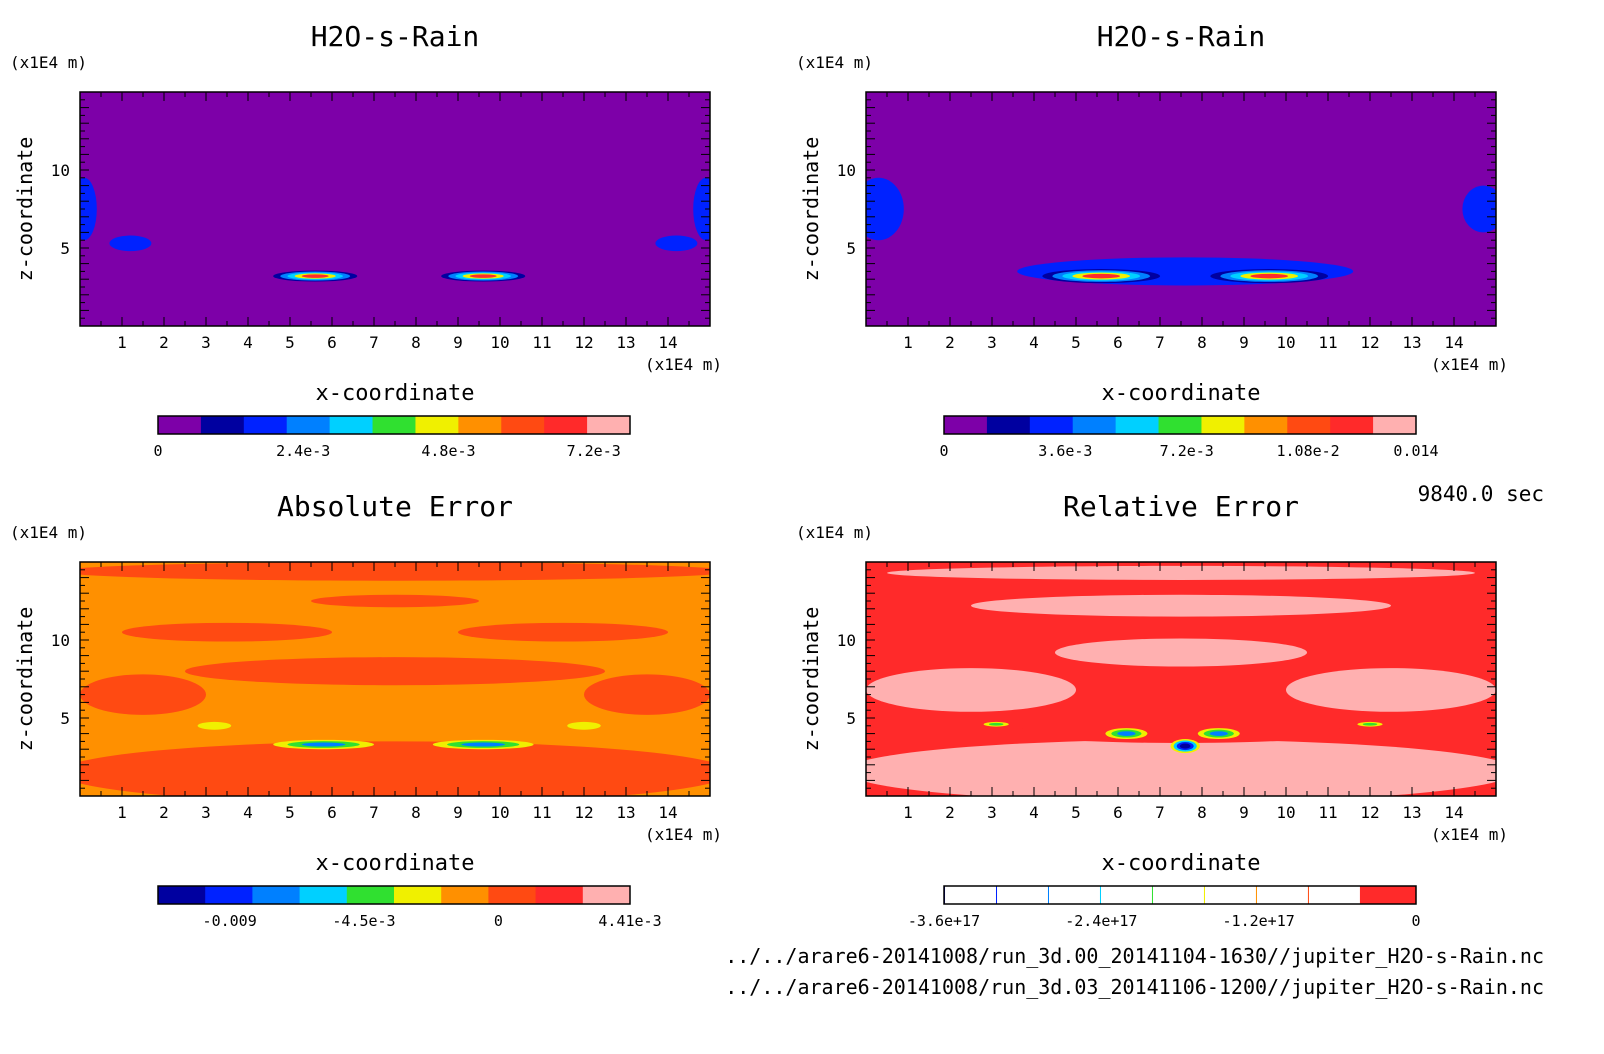  What do you see at coordinates (416, 812) in the screenshot?
I see `x-tick-label: 8` at bounding box center [416, 812].